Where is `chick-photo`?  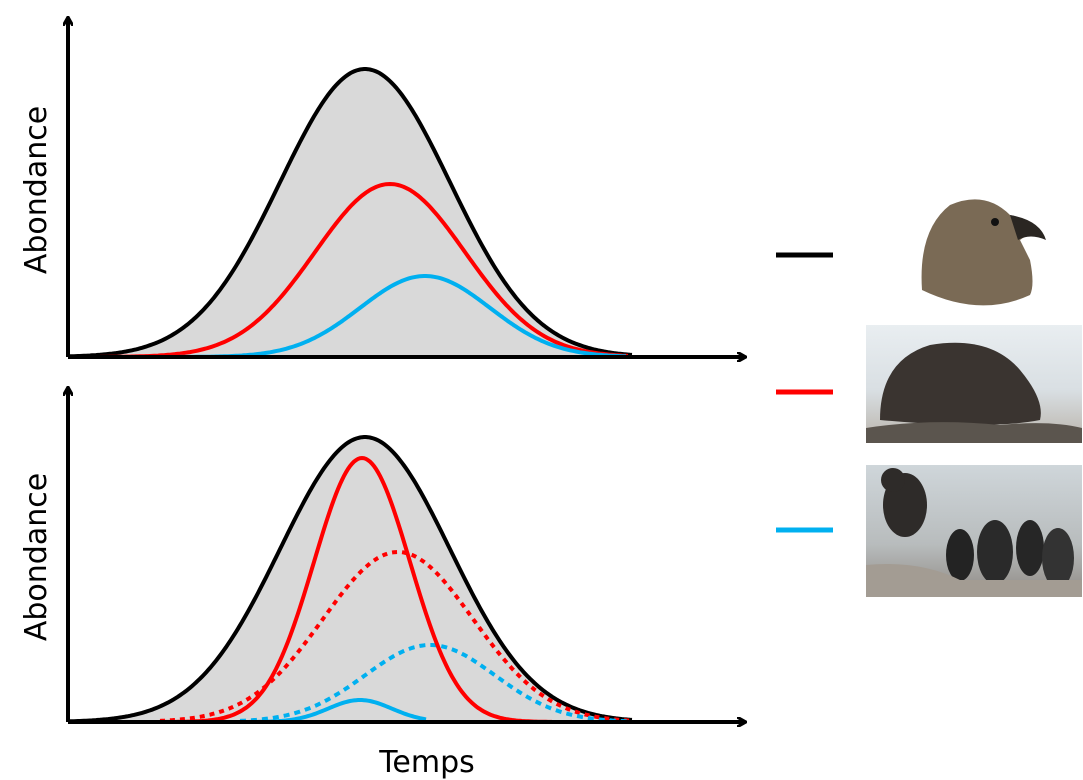 chick-photo is located at coordinates (974, 384).